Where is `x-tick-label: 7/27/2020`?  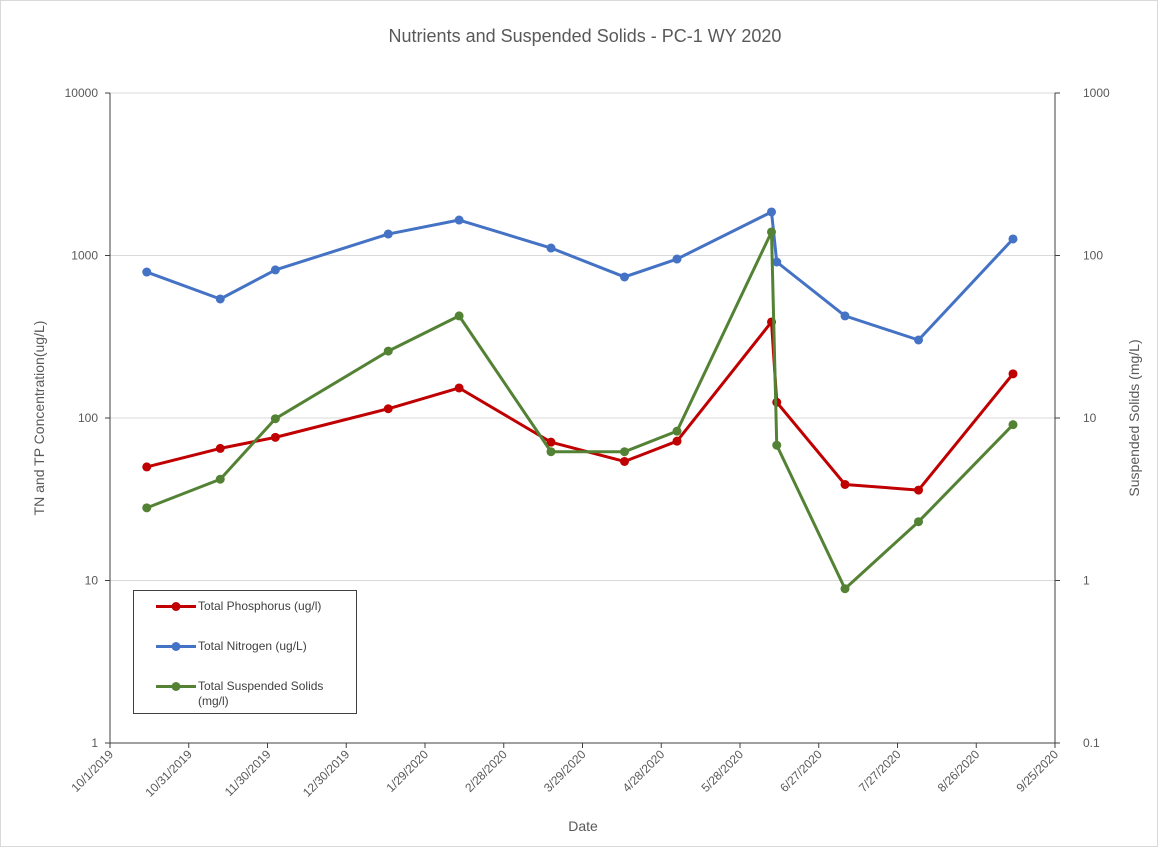 x-tick-label: 7/27/2020 is located at coordinates (880, 771).